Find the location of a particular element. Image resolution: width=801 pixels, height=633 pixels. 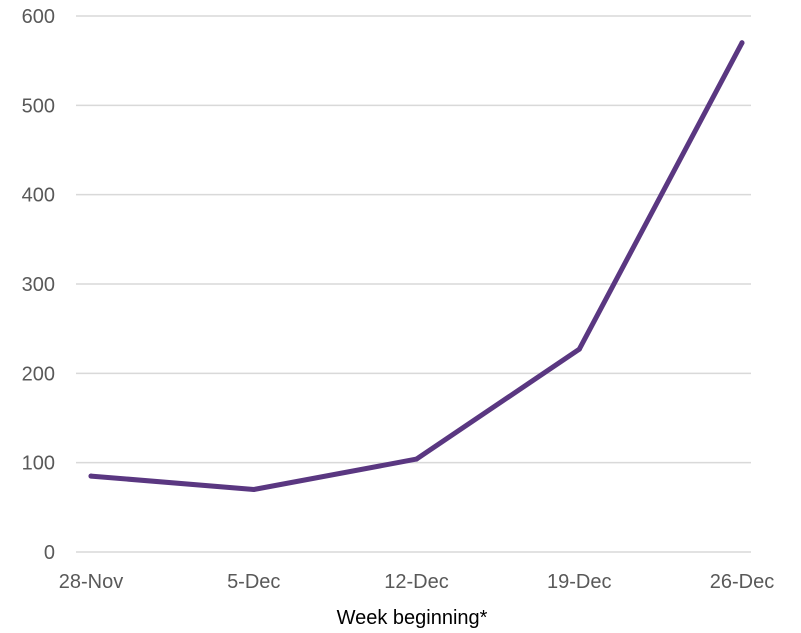

y-tick-label-600: 600 is located at coordinates (38, 17).